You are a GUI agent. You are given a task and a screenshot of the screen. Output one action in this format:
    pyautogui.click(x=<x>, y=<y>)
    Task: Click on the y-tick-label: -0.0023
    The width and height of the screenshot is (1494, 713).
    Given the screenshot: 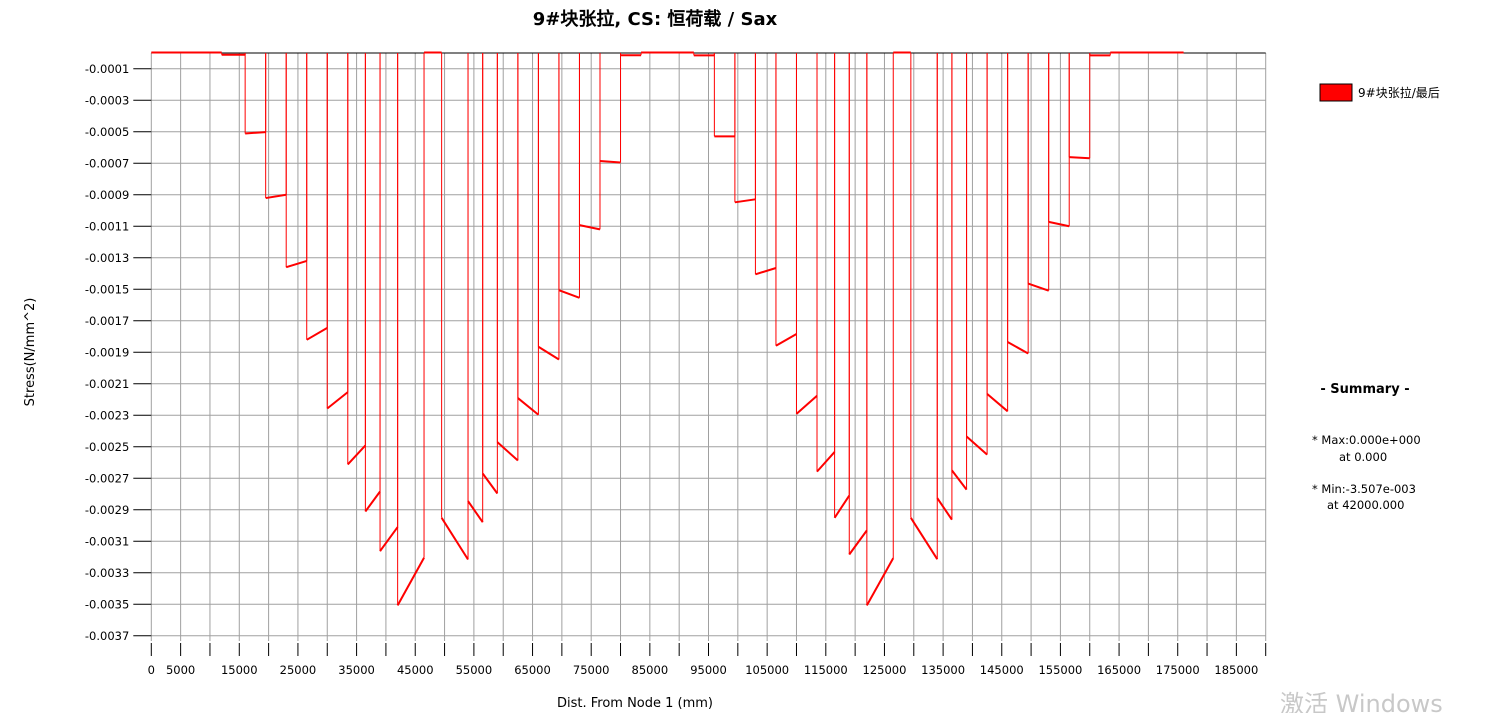 What is the action you would take?
    pyautogui.click(x=107, y=415)
    